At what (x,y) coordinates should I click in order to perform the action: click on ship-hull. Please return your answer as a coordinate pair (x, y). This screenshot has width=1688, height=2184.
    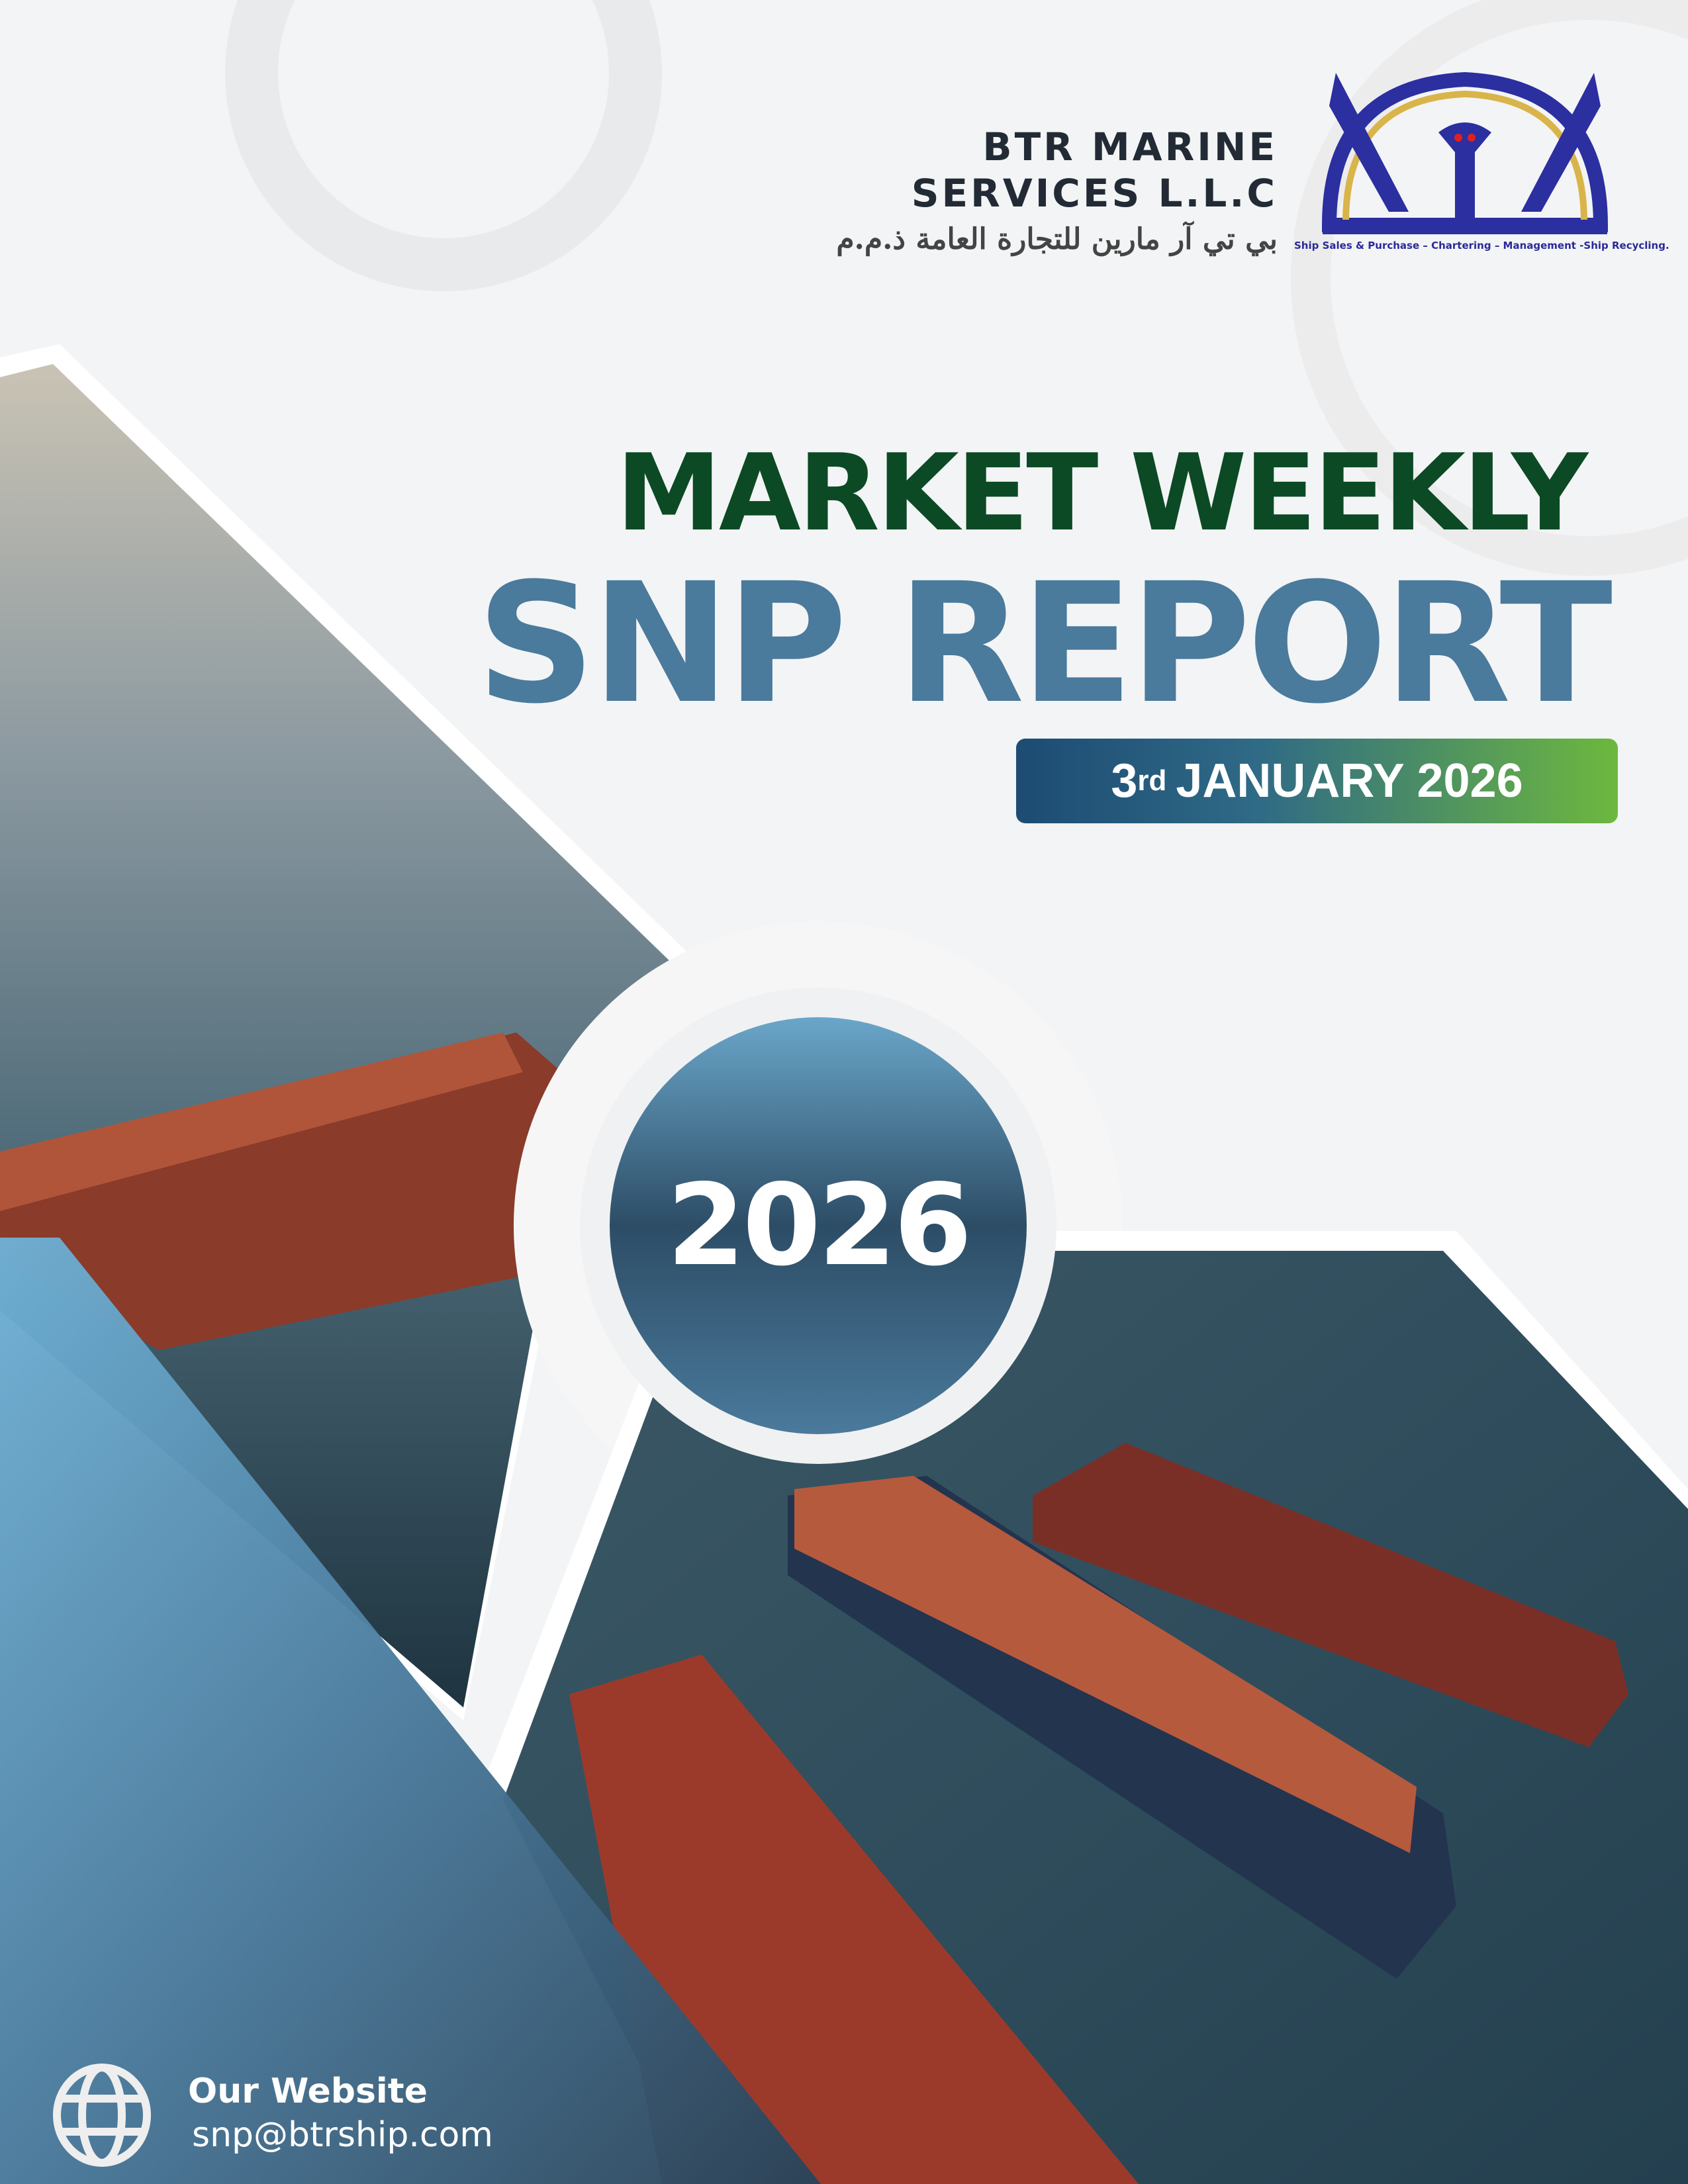
    Looking at the image, I should click on (311, 1191).